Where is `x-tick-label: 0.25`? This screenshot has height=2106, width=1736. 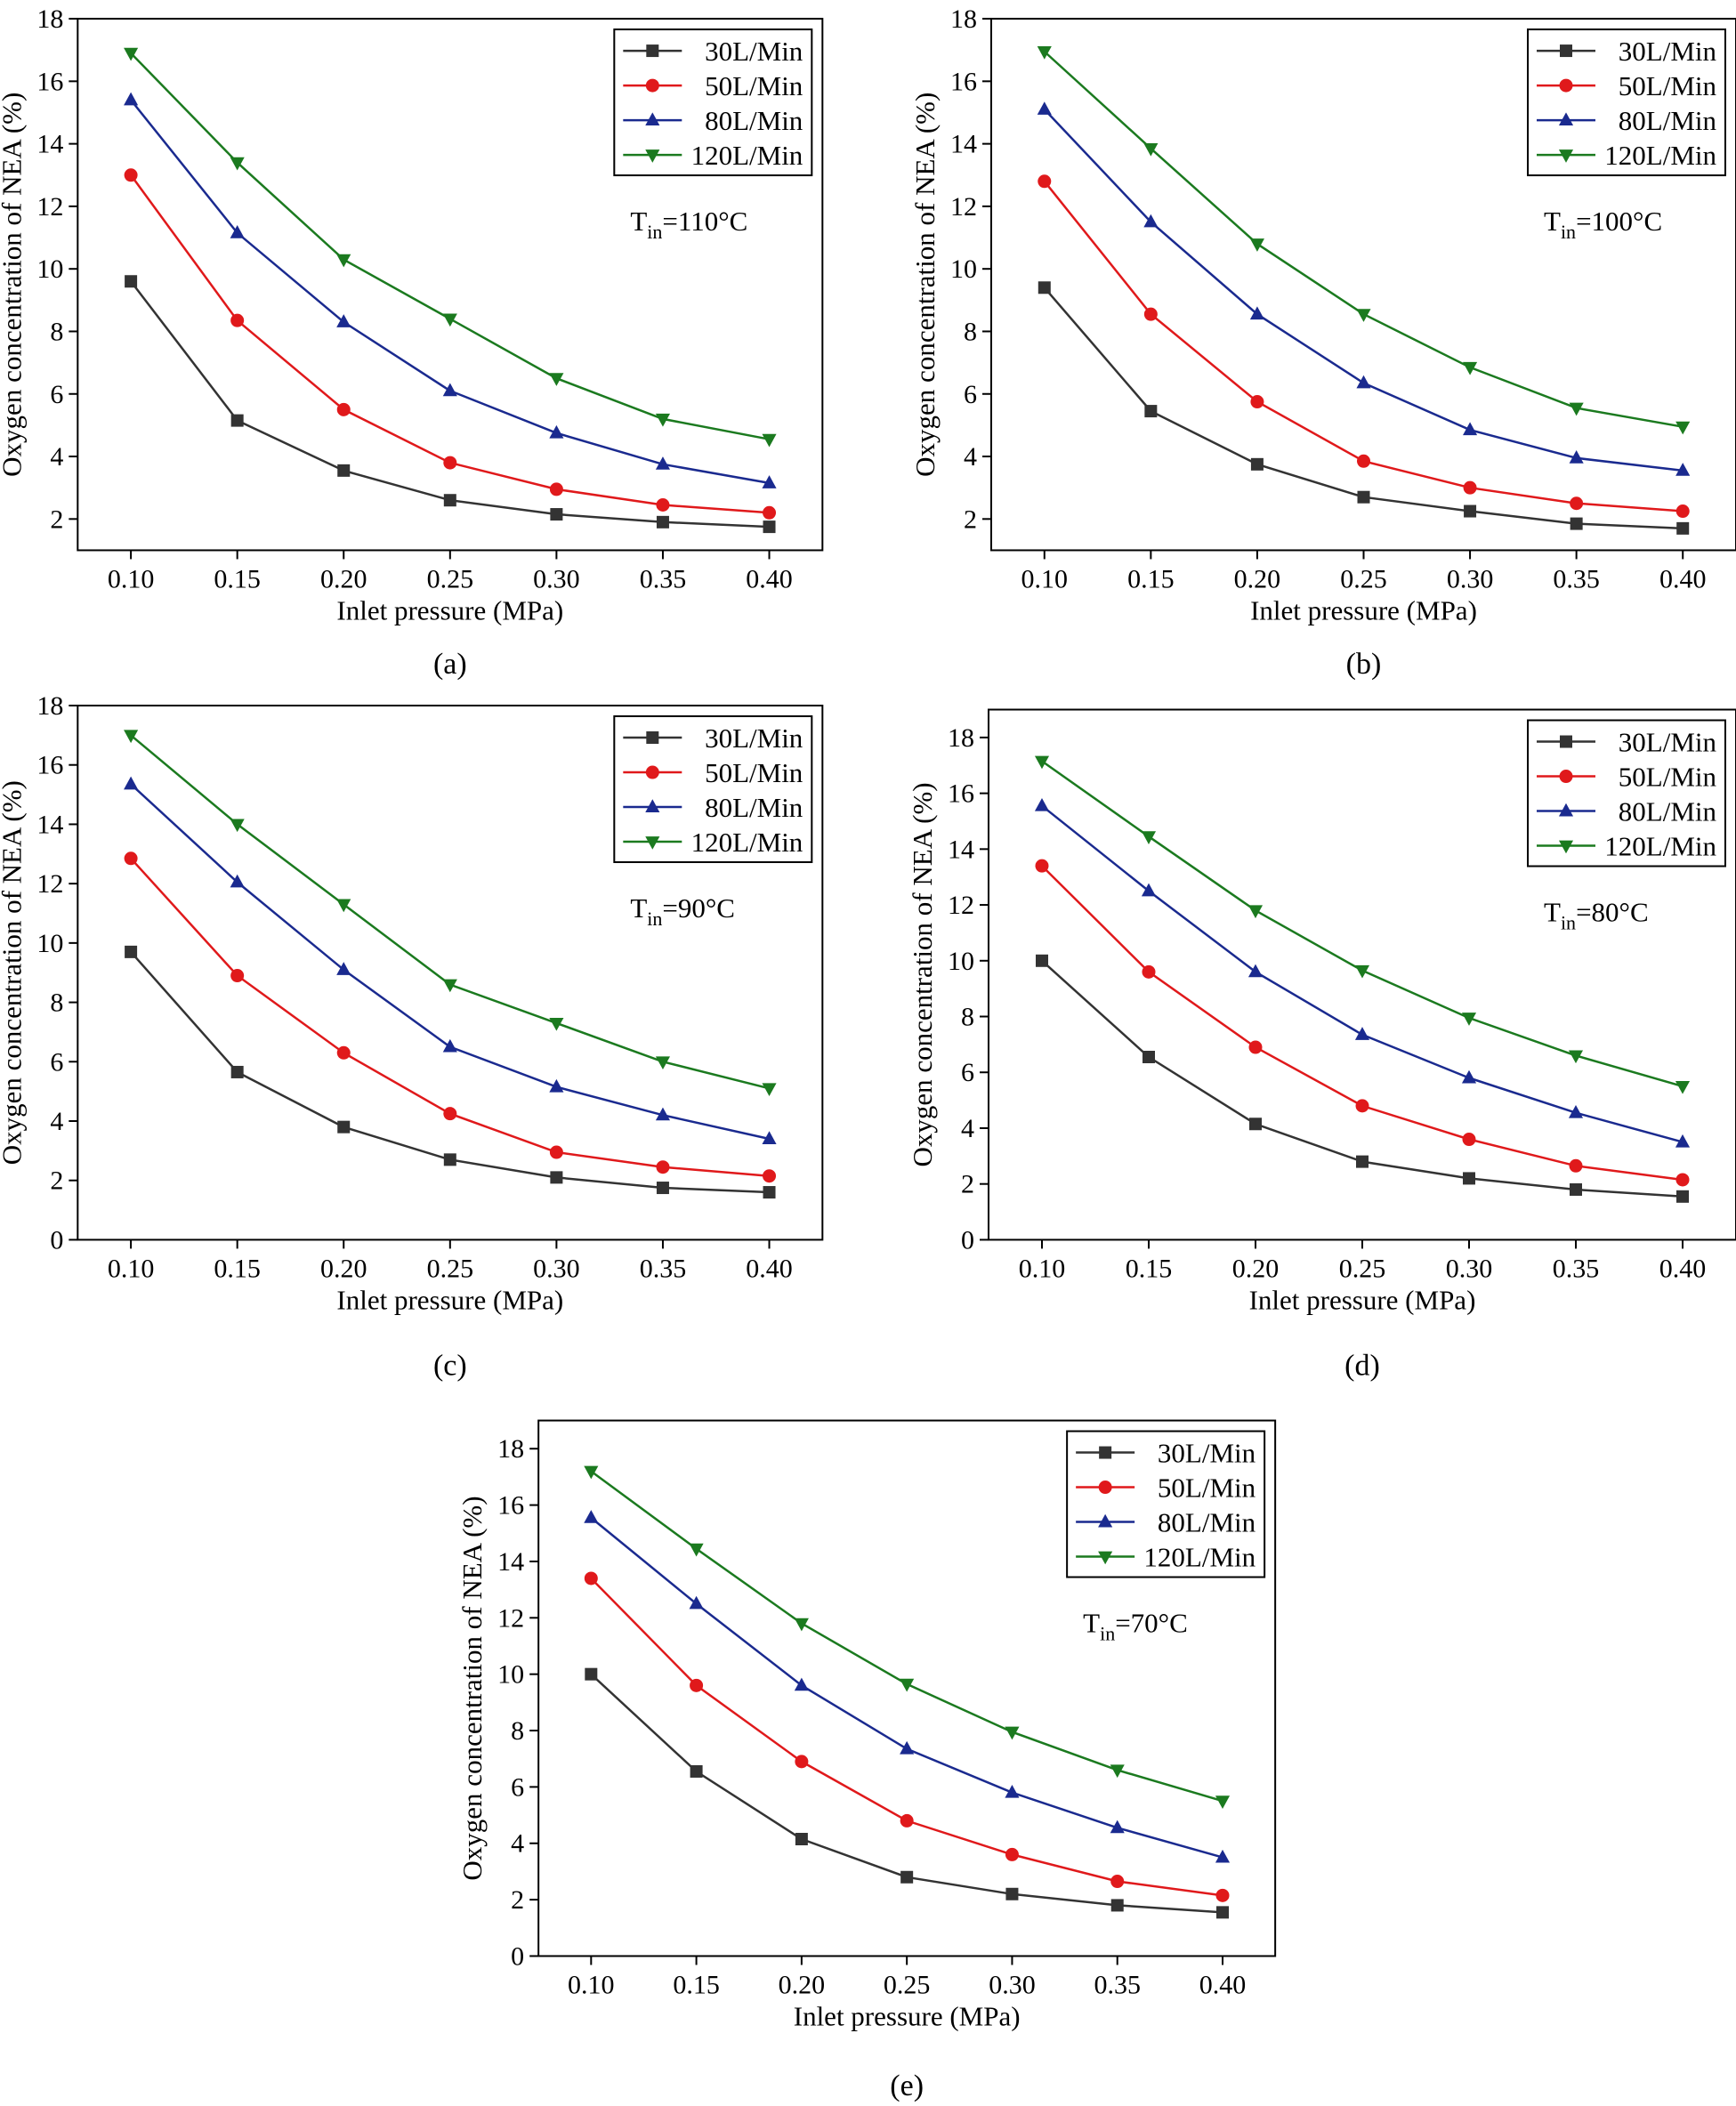 x-tick-label: 0.25 is located at coordinates (1362, 1268).